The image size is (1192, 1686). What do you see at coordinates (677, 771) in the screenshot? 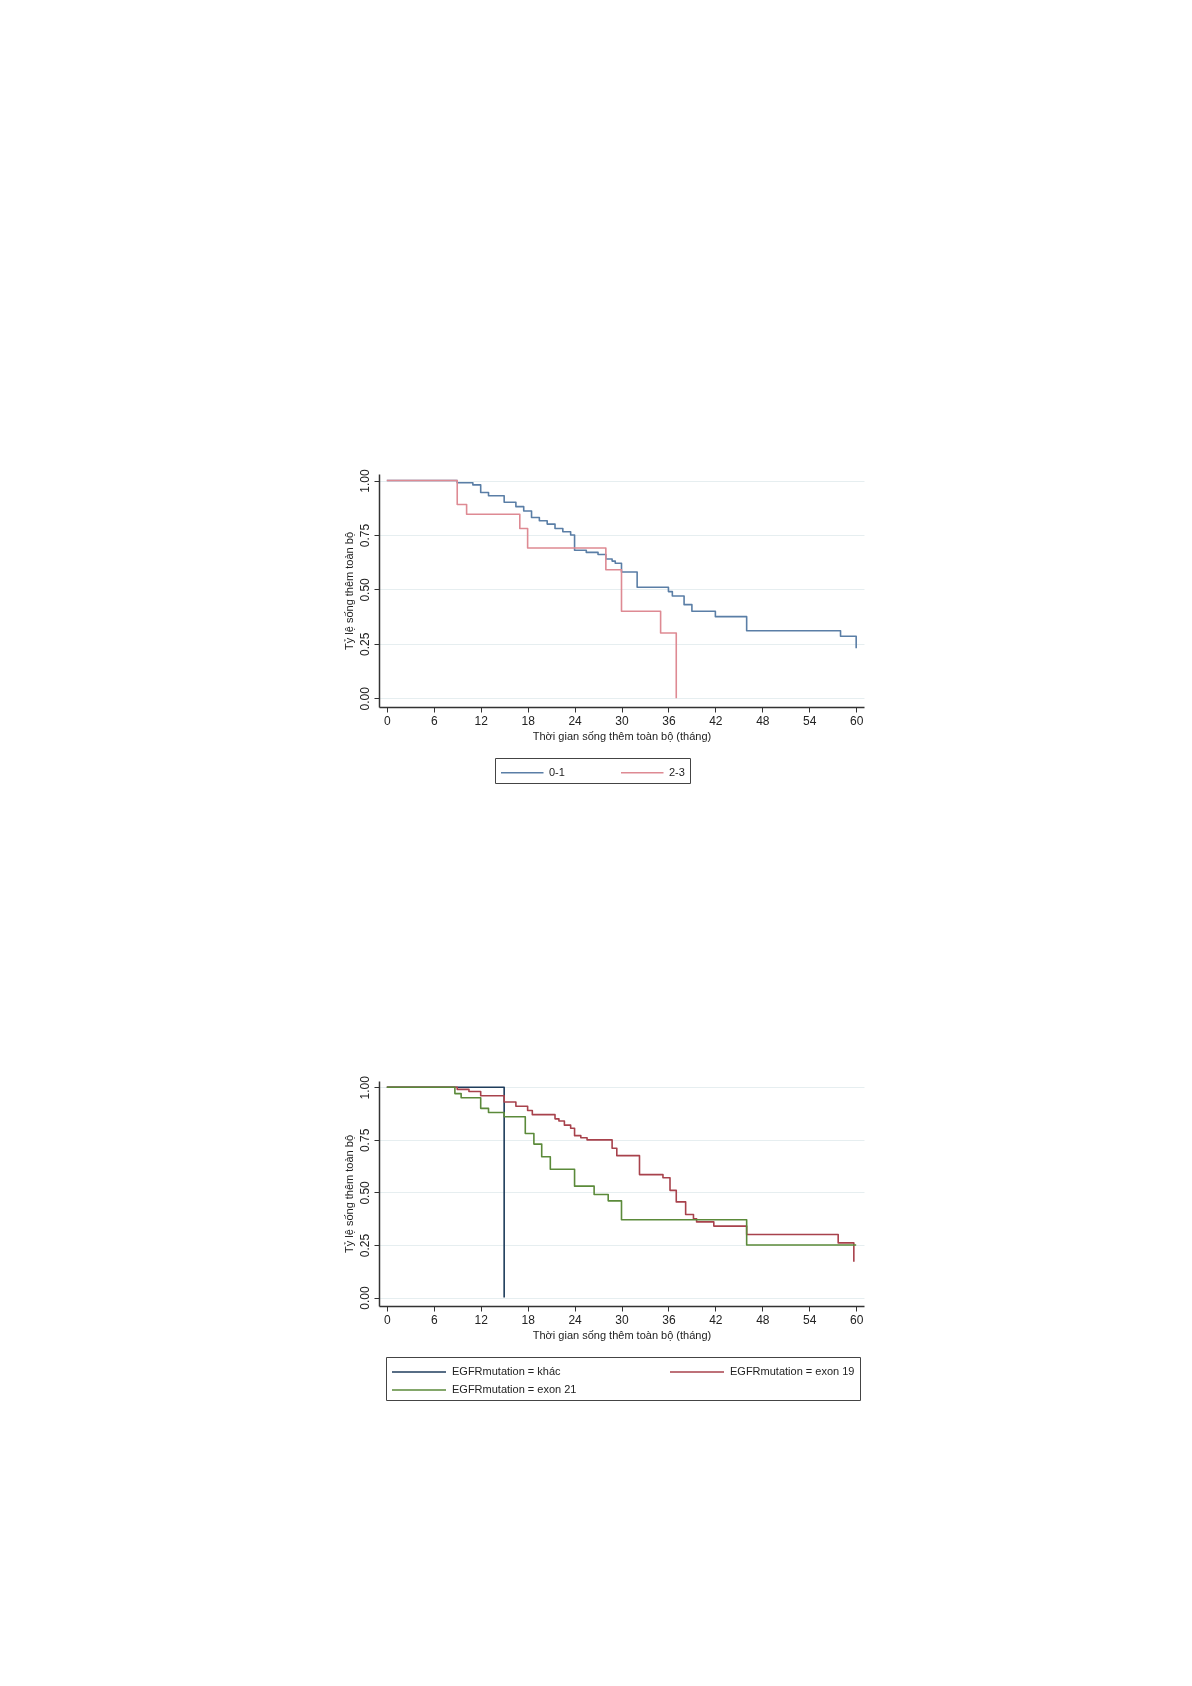
I see `legend-label: 2-3` at bounding box center [677, 771].